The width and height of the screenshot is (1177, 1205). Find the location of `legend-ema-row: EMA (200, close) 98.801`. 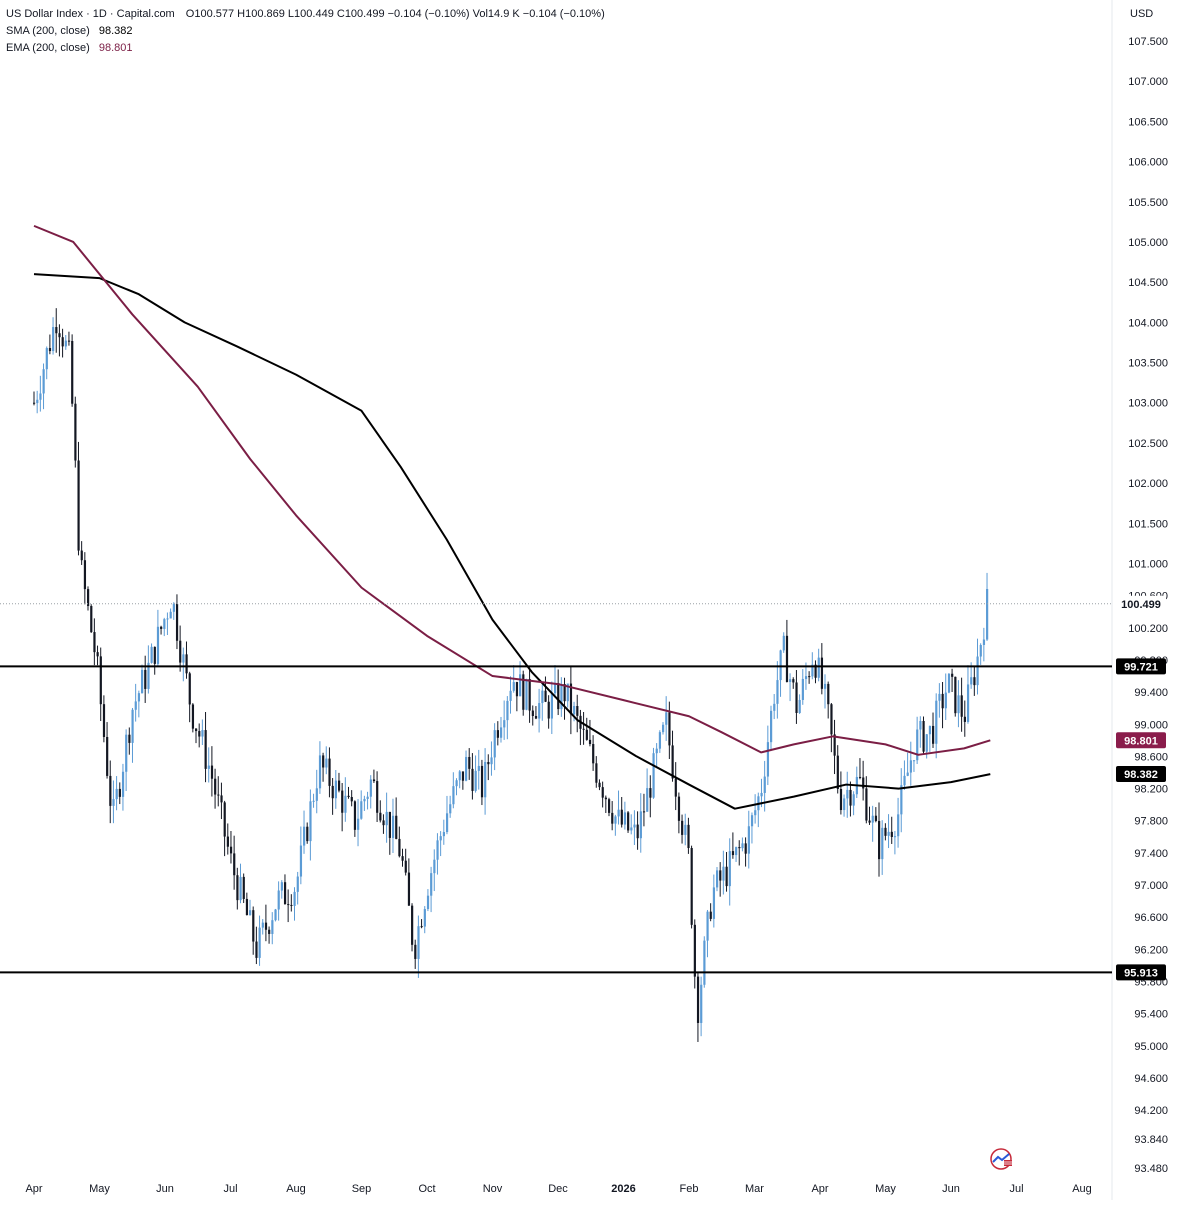

legend-ema-row: EMA (200, close) 98.801 is located at coordinates (306, 48).